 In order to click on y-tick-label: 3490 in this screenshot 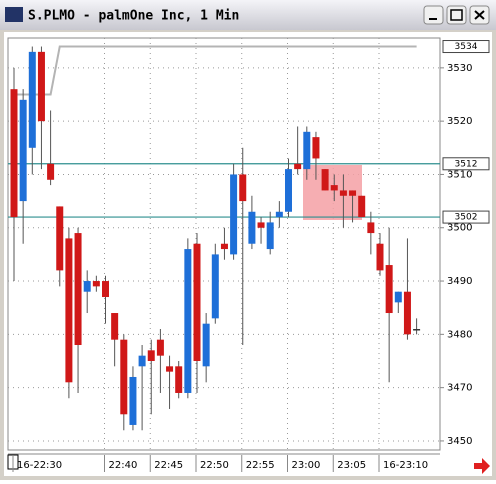, I will do `click(459, 281)`.